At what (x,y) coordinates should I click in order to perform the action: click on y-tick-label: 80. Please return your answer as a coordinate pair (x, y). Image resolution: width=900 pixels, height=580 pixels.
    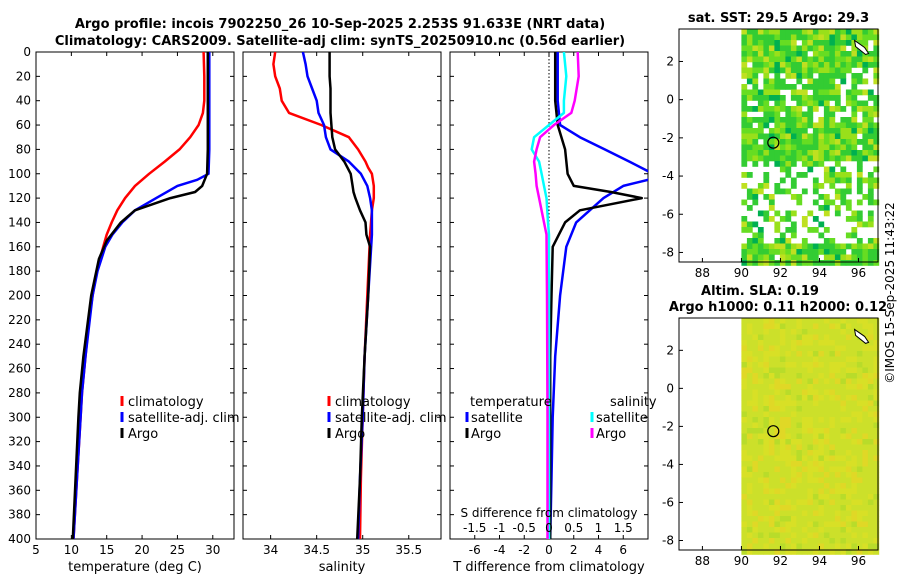
    Looking at the image, I should click on (23, 149).